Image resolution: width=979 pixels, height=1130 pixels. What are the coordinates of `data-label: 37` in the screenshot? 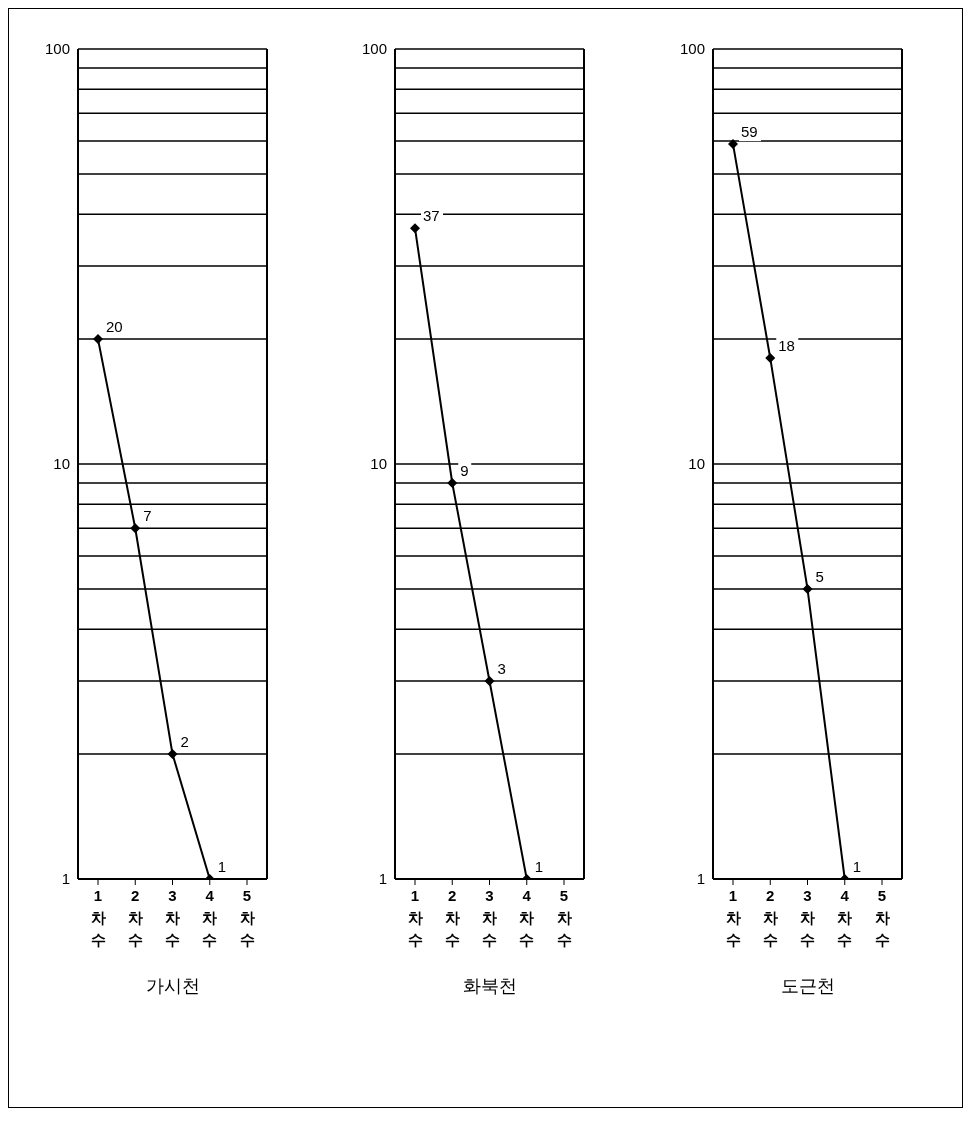 It's located at (432, 216).